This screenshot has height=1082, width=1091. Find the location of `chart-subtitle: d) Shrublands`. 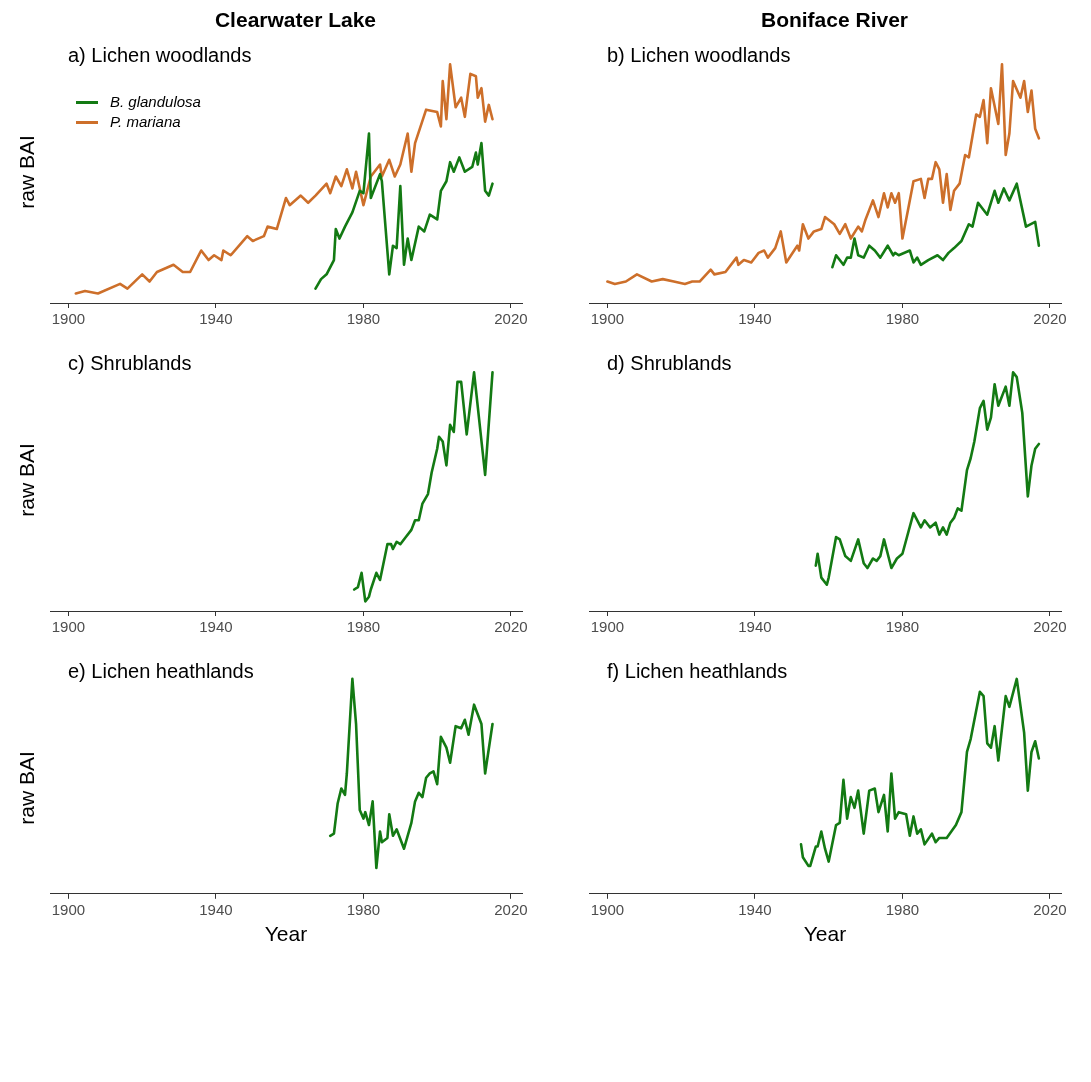

chart-subtitle: d) Shrublands is located at coordinates (669, 363).